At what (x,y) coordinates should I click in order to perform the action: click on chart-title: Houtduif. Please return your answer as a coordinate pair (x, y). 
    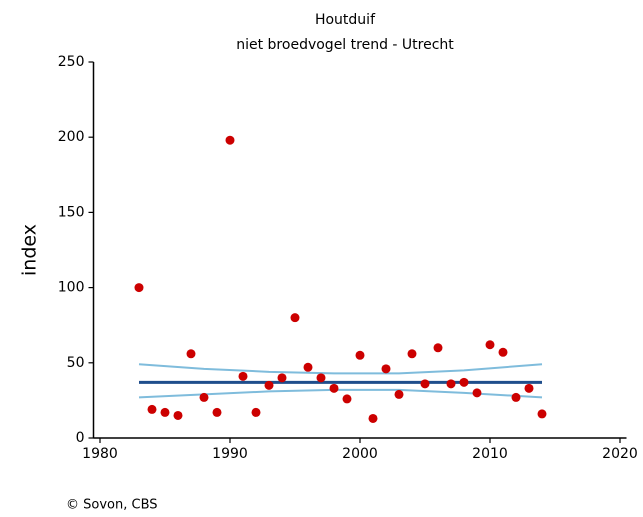
    Looking at the image, I should click on (345, 20).